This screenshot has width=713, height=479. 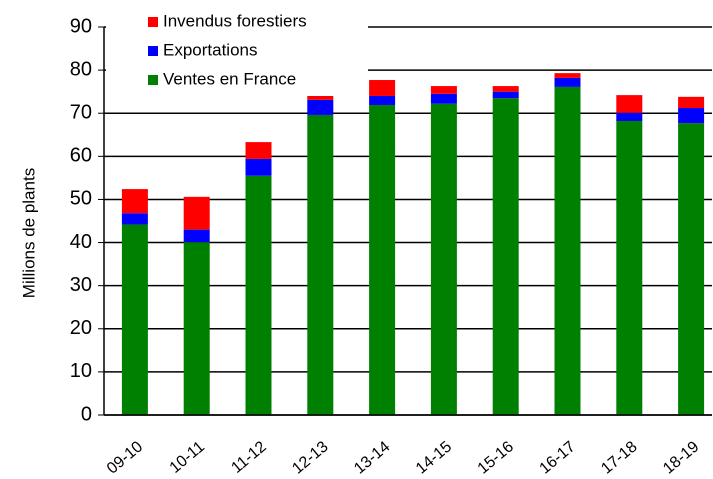 I want to click on y-tick-label: 80, so click(x=81, y=69).